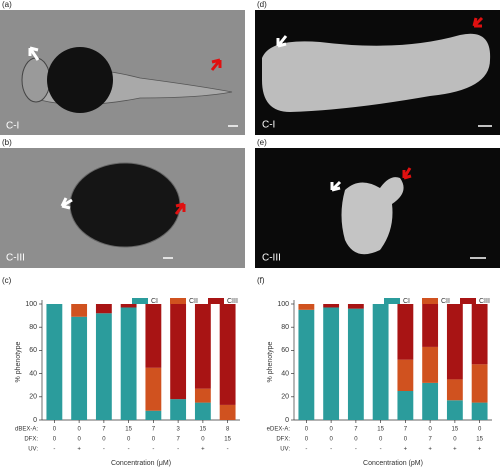  I want to click on y-tick-label: 20, so click(285, 397).